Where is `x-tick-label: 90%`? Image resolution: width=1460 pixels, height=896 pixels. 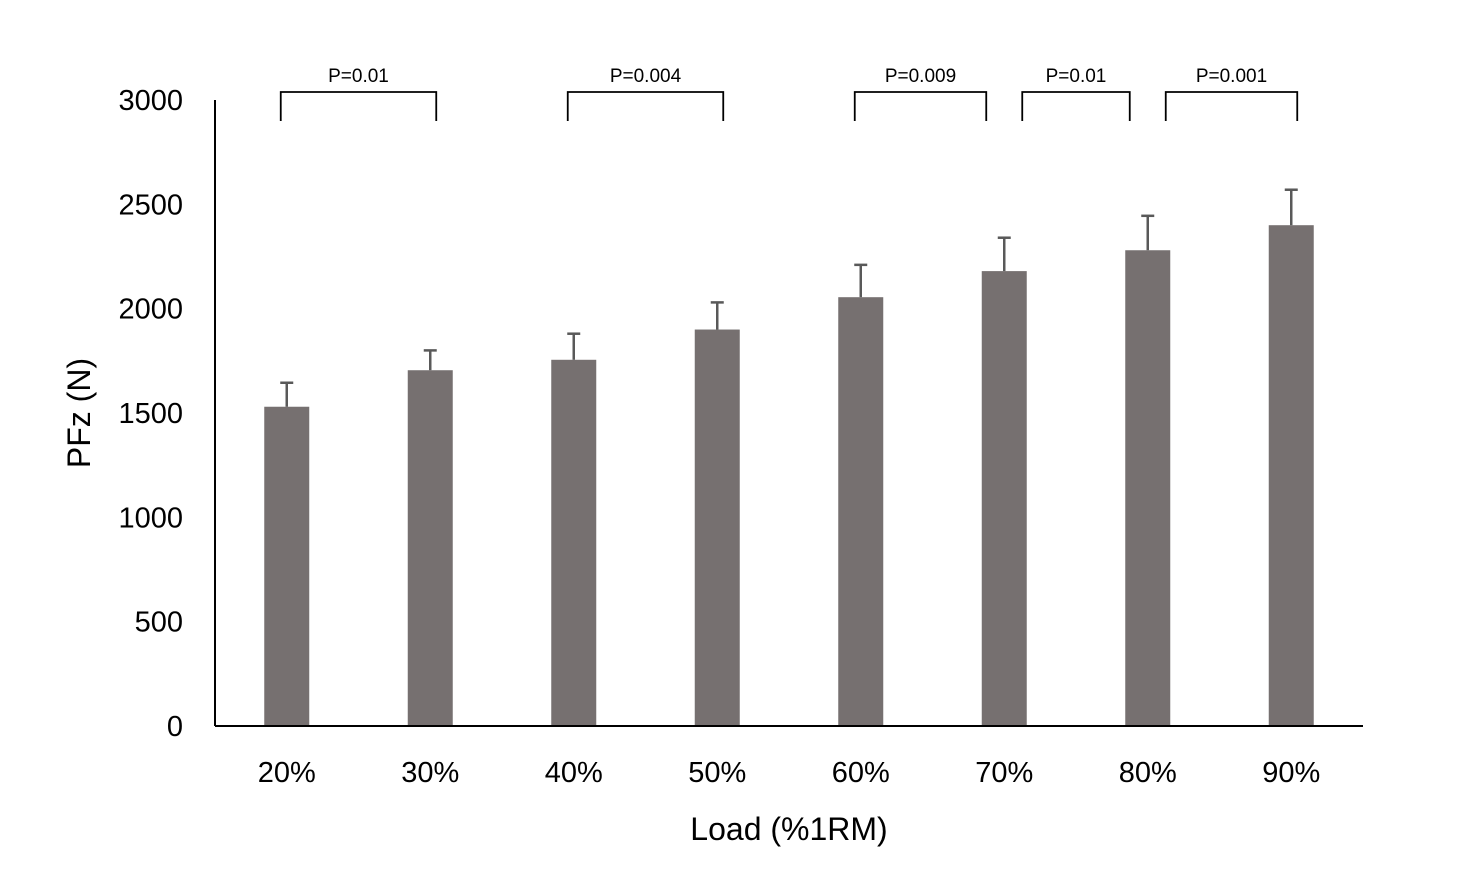
x-tick-label: 90% is located at coordinates (1291, 773).